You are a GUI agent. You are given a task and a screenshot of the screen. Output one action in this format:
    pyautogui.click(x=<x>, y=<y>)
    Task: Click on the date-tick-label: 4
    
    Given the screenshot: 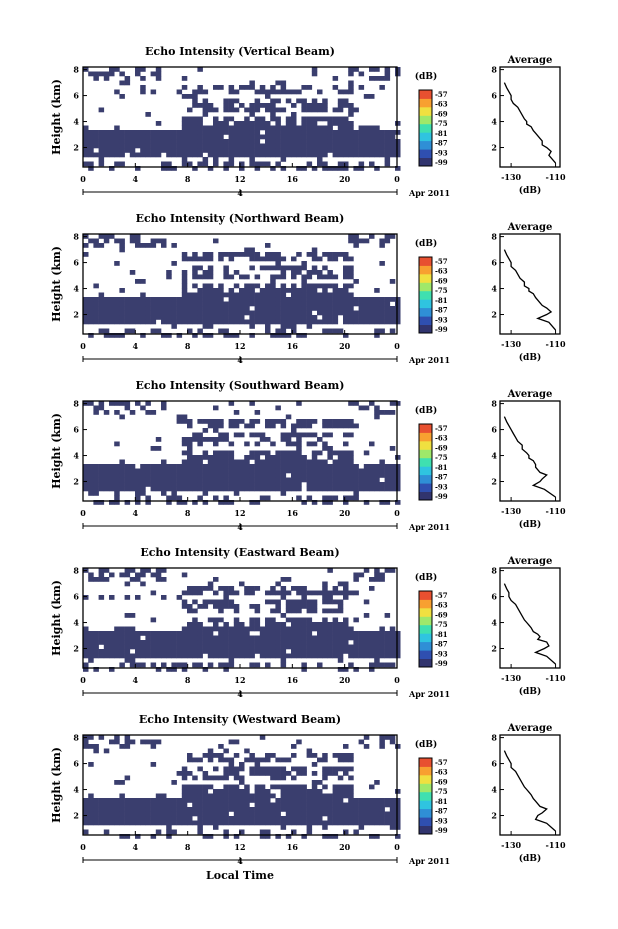 What is the action you would take?
    pyautogui.click(x=240, y=193)
    